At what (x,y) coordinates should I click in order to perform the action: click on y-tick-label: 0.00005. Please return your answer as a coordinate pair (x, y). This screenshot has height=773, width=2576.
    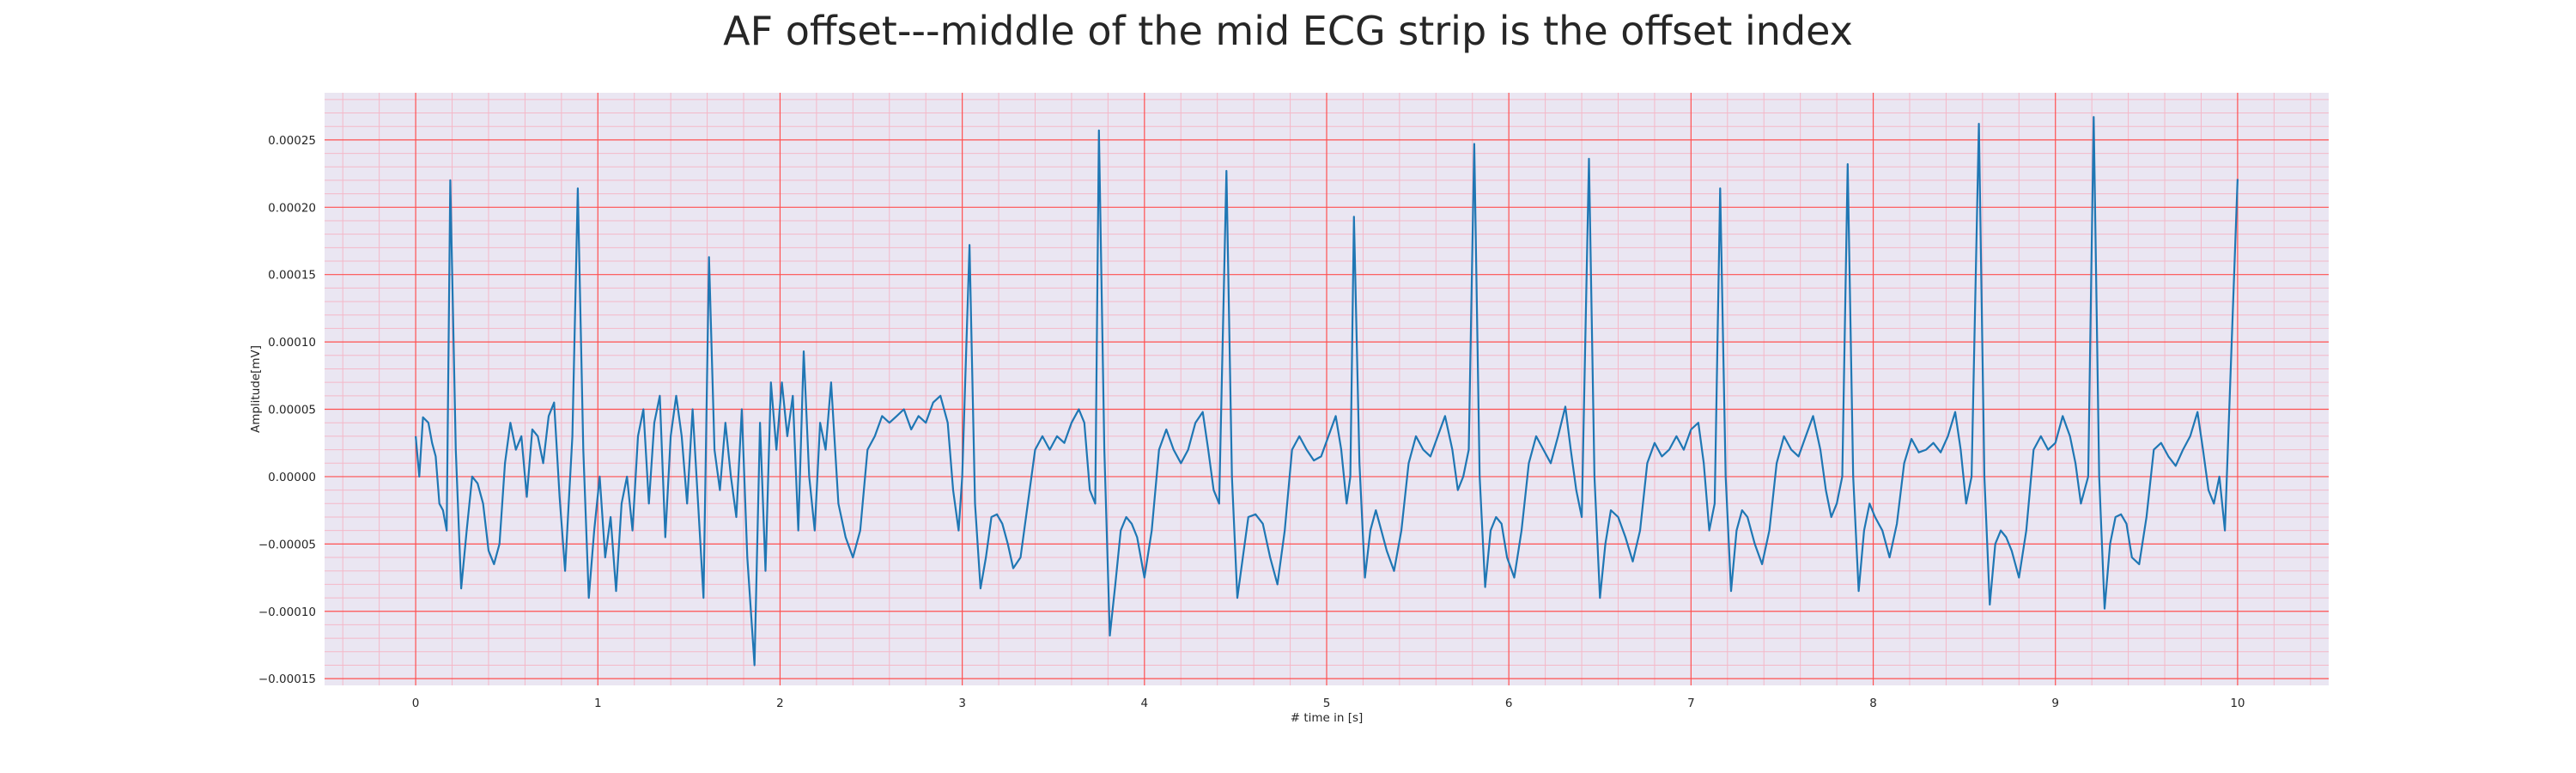
    Looking at the image, I should click on (292, 410).